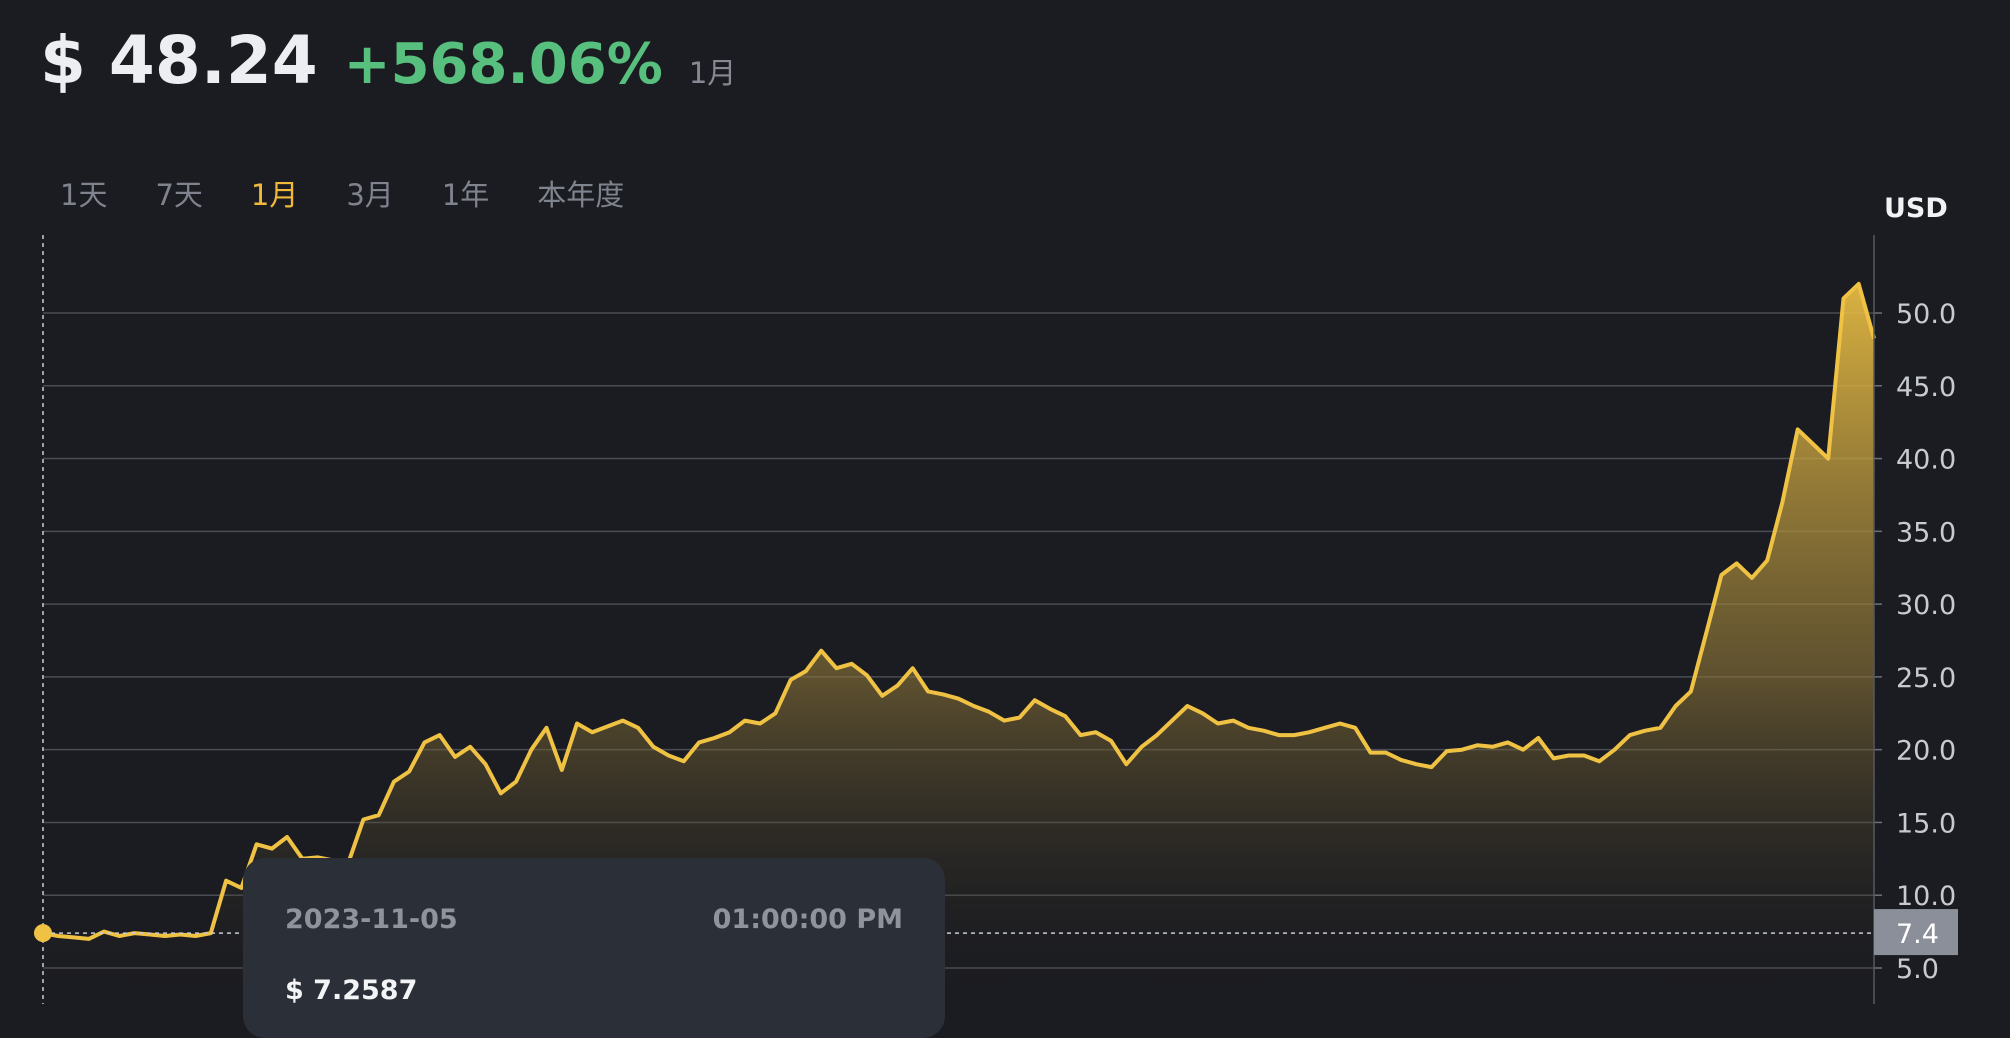 This screenshot has width=2010, height=1038. What do you see at coordinates (371, 919) in the screenshot?
I see `tooltip-date: 2023-11-05` at bounding box center [371, 919].